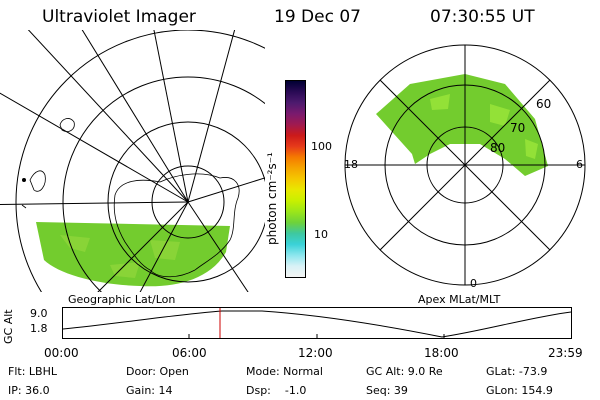  What do you see at coordinates (482, 17) in the screenshot?
I see `time-label: 07:30:55 UT` at bounding box center [482, 17].